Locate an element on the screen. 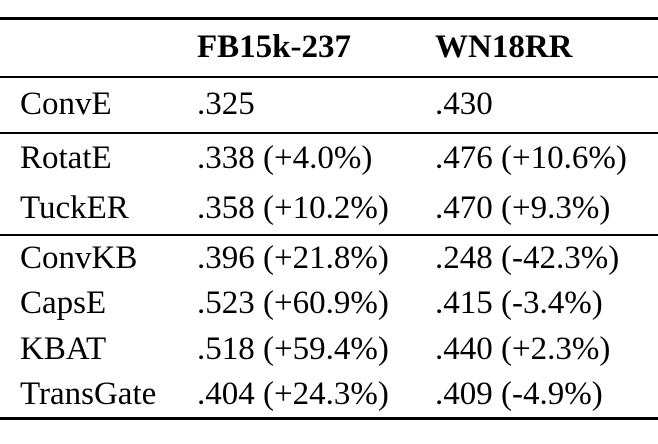  table-row: TransGate .404 (+24.3%) .409 (-4.9%) is located at coordinates (329, 396).